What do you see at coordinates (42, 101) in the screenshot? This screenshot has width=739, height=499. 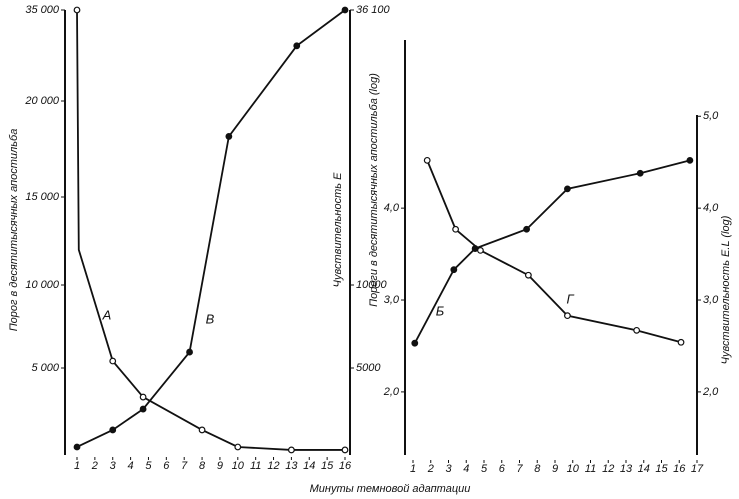 I see `y-tick-label: 20 000` at bounding box center [42, 101].